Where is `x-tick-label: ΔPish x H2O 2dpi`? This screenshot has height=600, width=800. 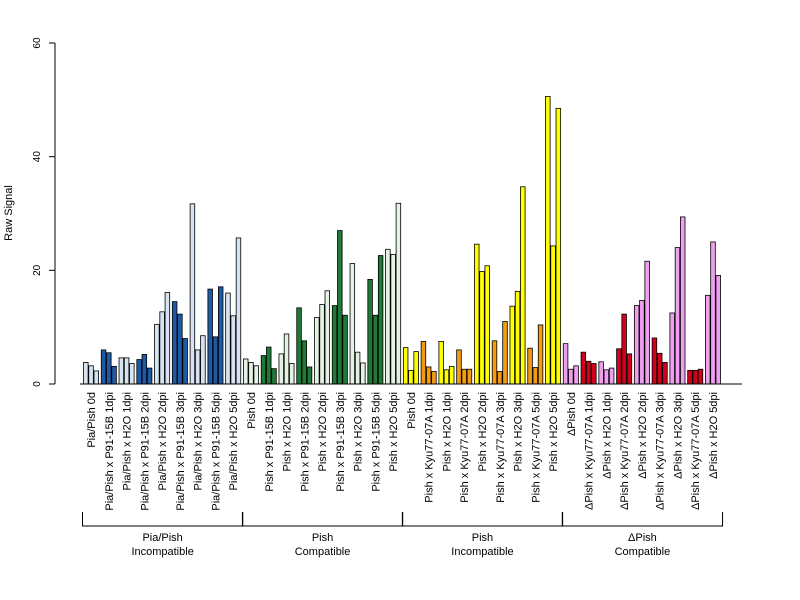
x-tick-label: ΔPish x H2O 2dpi is located at coordinates (643, 435).